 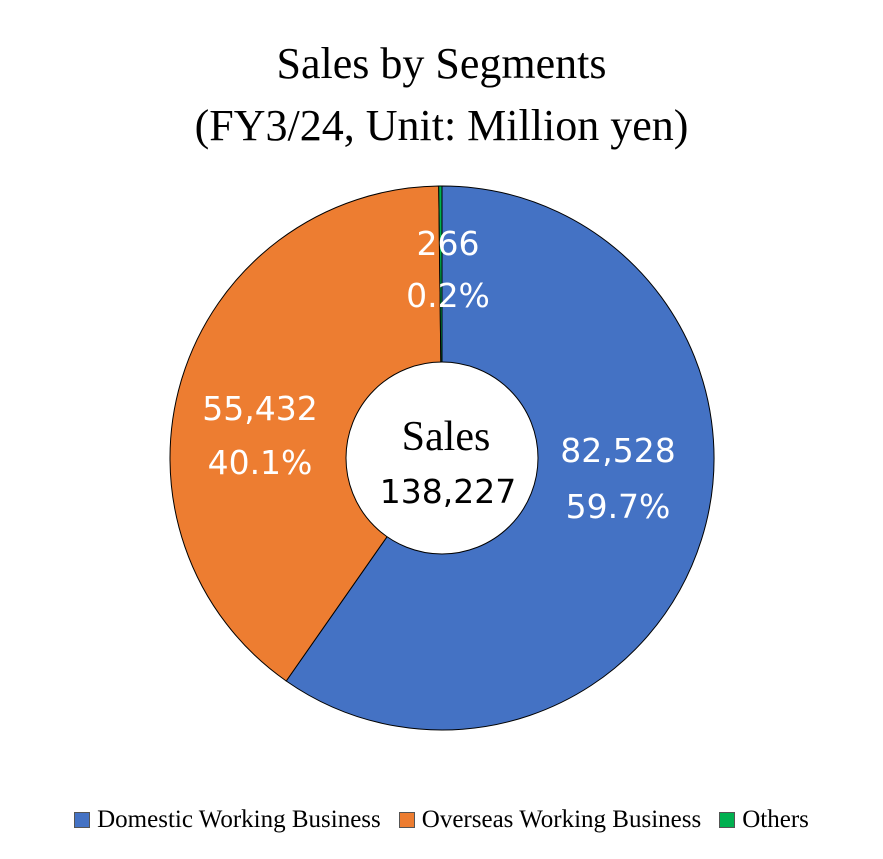 I want to click on legend-label-others: Others, so click(x=775, y=819).